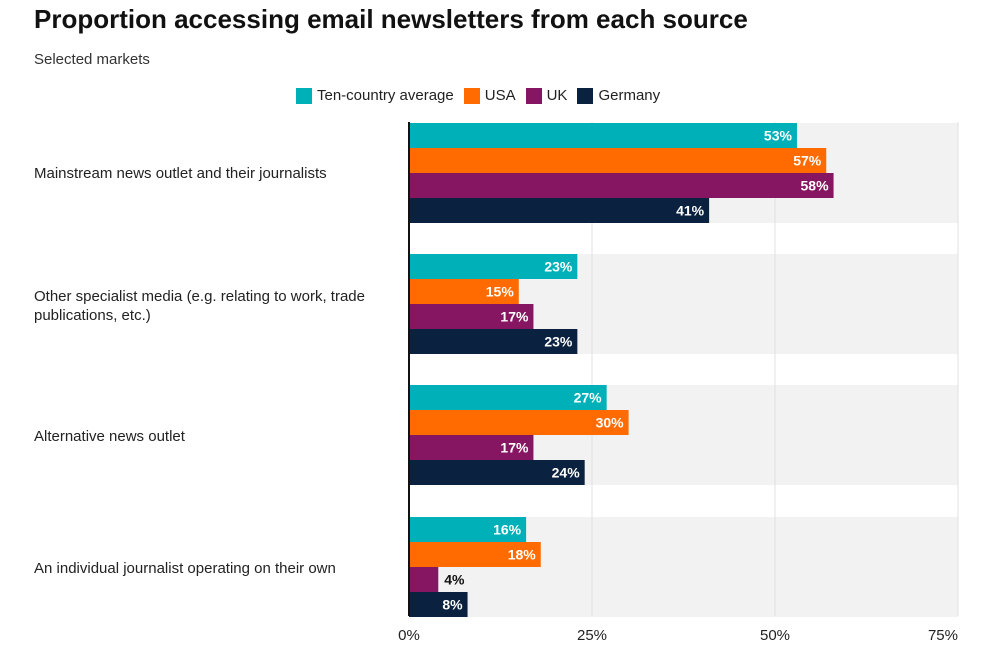 This screenshot has width=998, height=666. Describe the element at coordinates (610, 423) in the screenshot. I see `bar-value-label: 30%` at that location.